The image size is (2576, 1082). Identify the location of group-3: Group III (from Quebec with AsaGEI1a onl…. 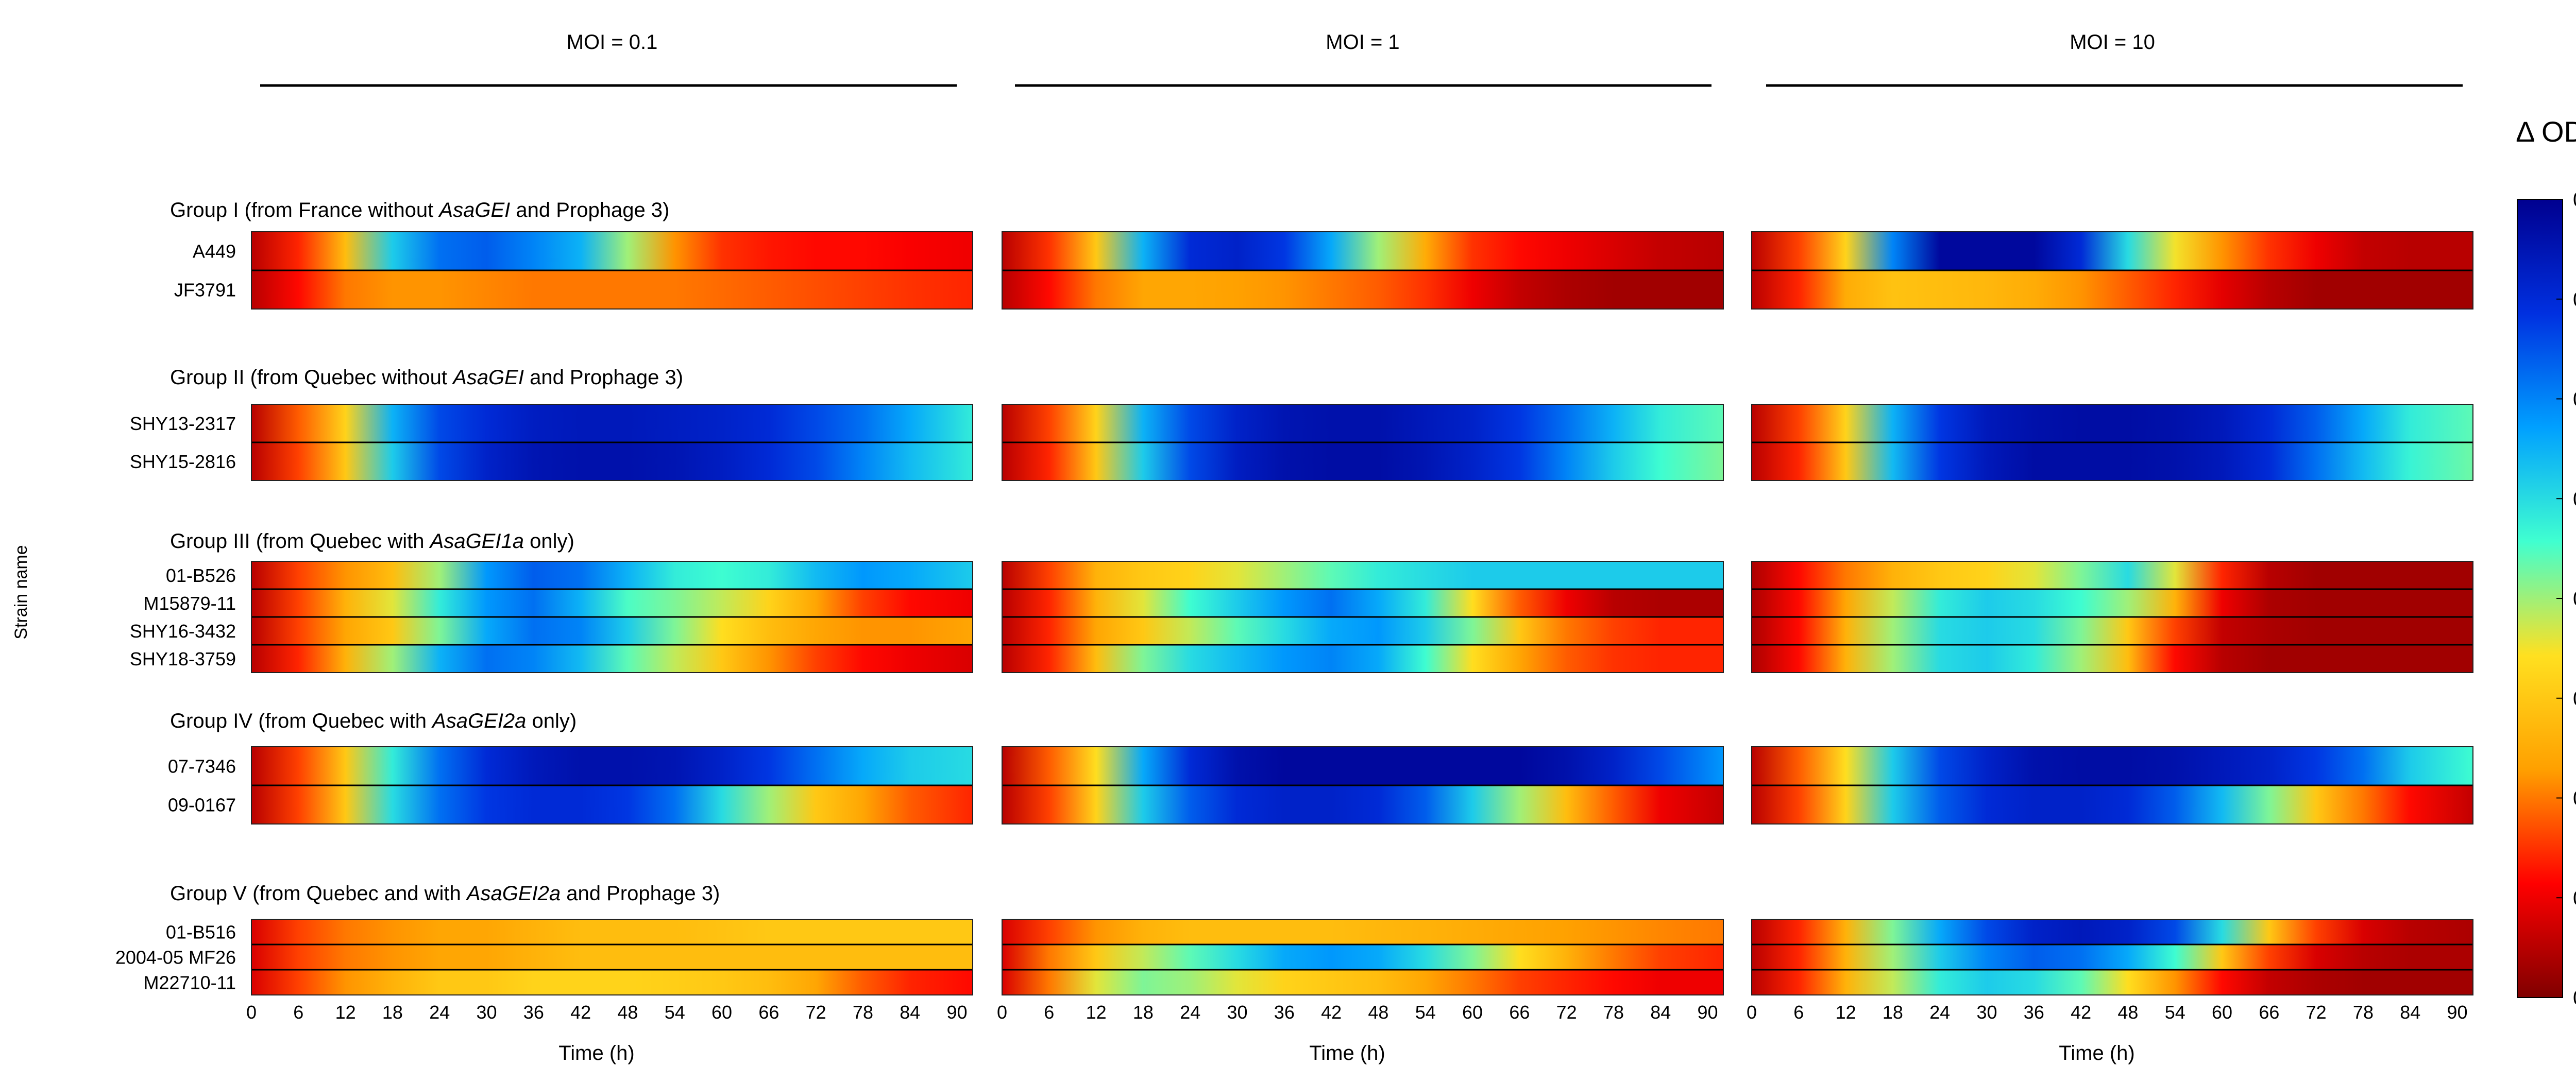
(1301, 601).